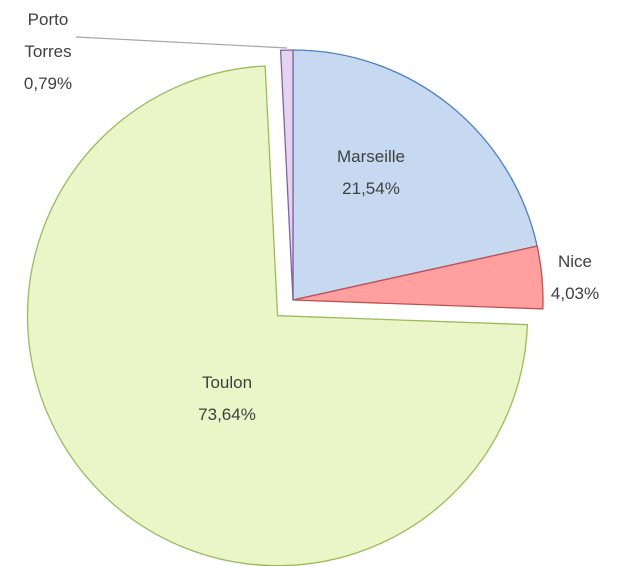  I want to click on slice-label: Toulon 73,64%, so click(227, 399).